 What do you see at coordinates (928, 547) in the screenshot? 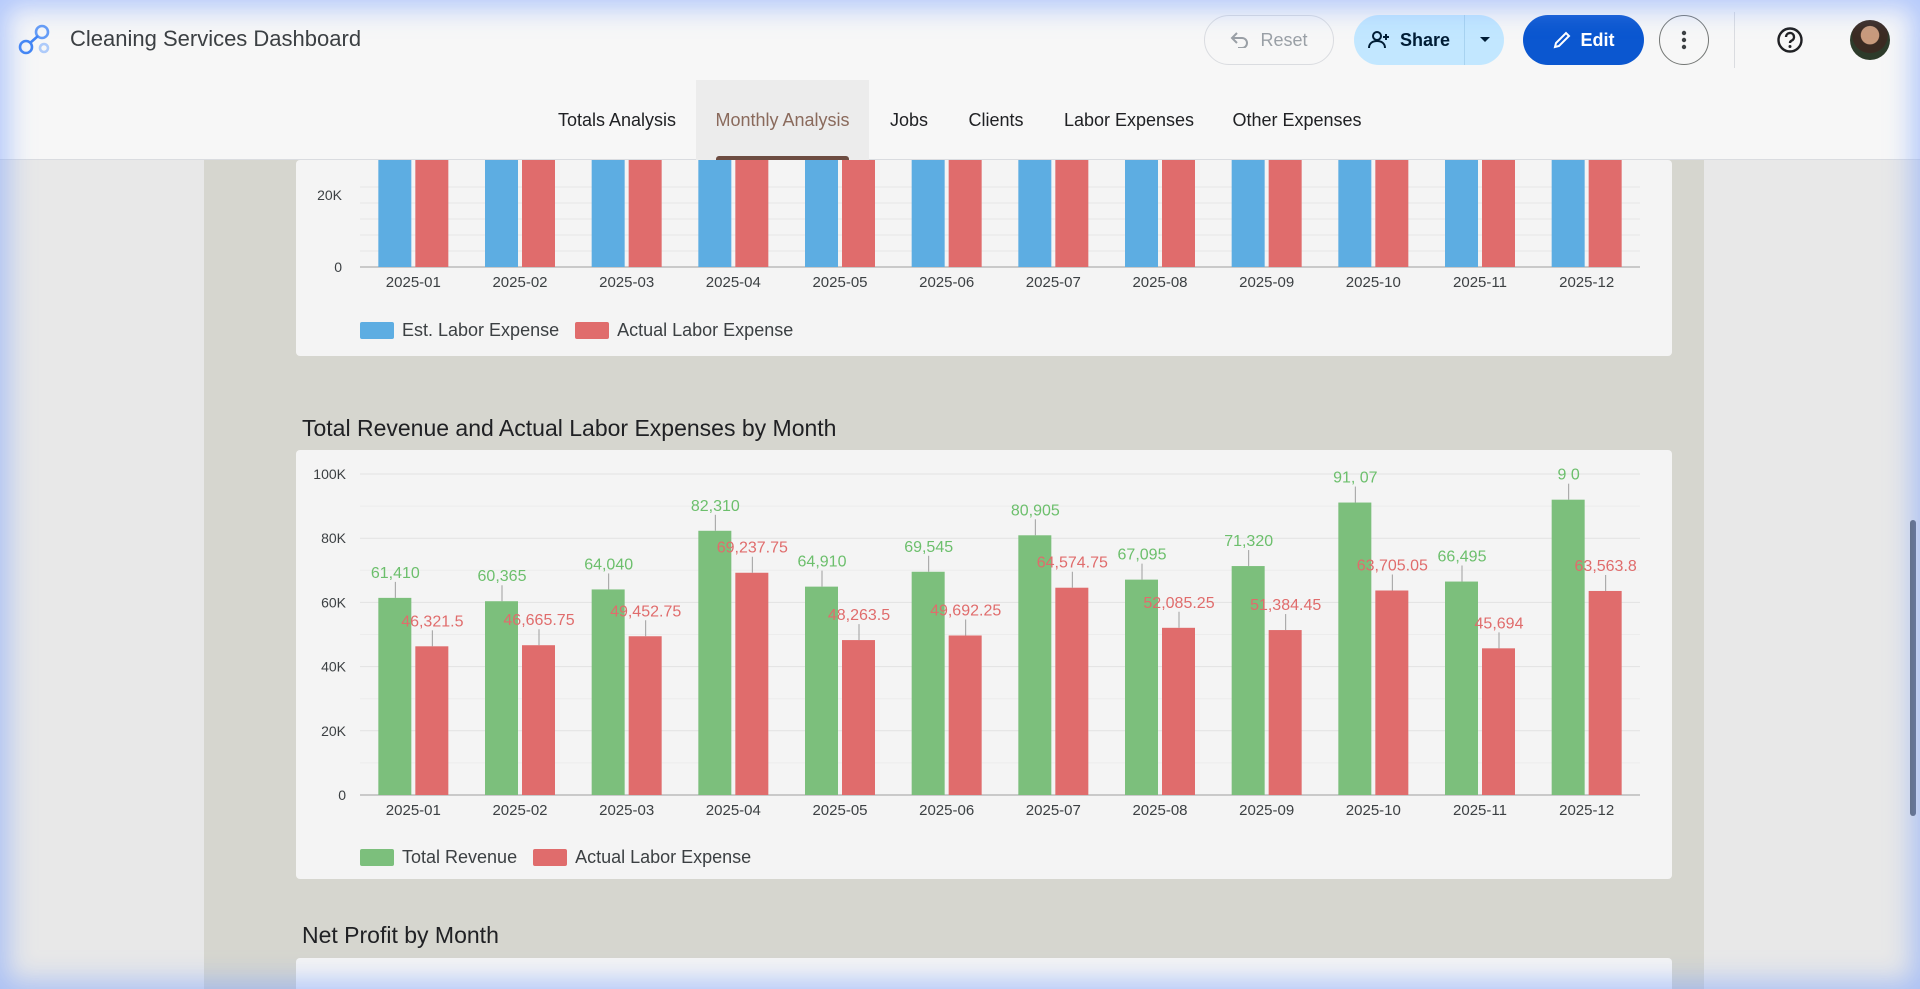
I see `data-label-revenue: 69,545` at bounding box center [928, 547].